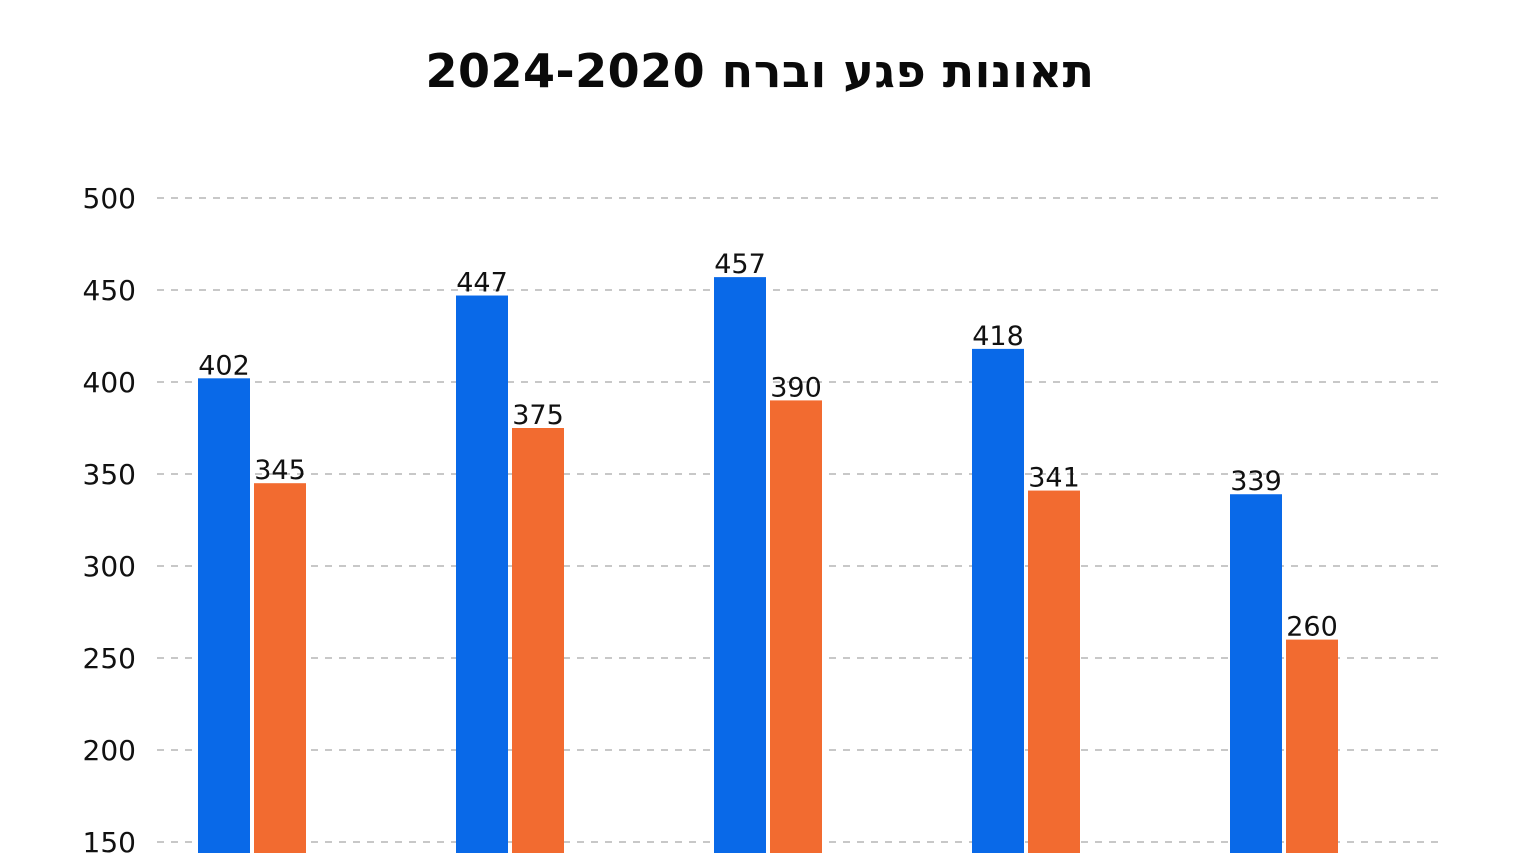 Image resolution: width=1520 pixels, height=853 pixels. What do you see at coordinates (280, 470) in the screenshot?
I see `data-label: 345` at bounding box center [280, 470].